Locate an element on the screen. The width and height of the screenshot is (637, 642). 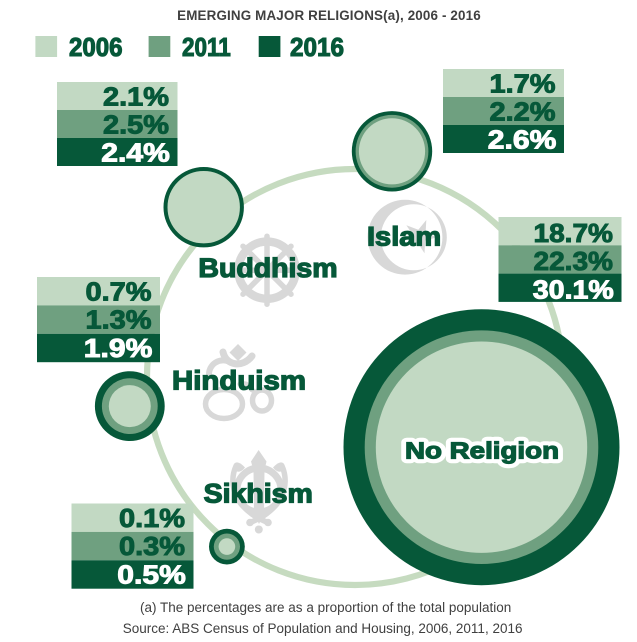
svg-text: 30.1% is located at coordinates (573, 289).